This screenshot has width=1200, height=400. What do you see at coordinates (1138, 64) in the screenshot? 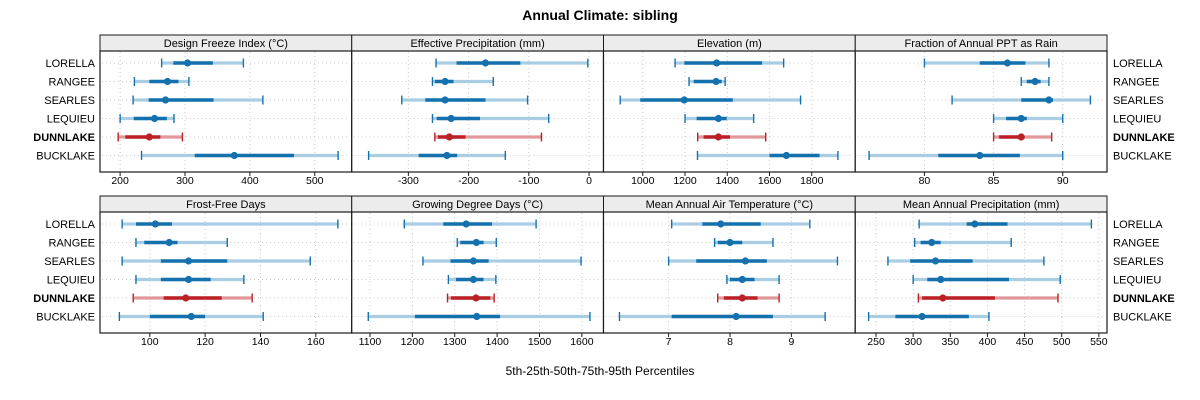
I see `site-label-right-lorella: LORELLA` at bounding box center [1138, 64].